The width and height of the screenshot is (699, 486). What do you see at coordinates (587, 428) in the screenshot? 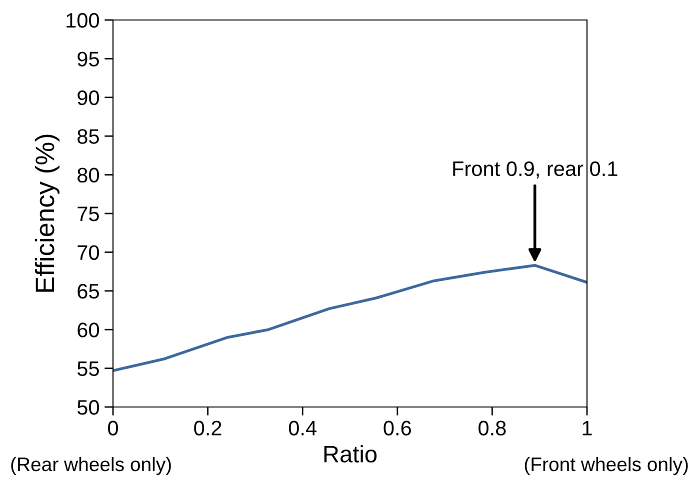
I see `x-tick-label: 1` at bounding box center [587, 428].